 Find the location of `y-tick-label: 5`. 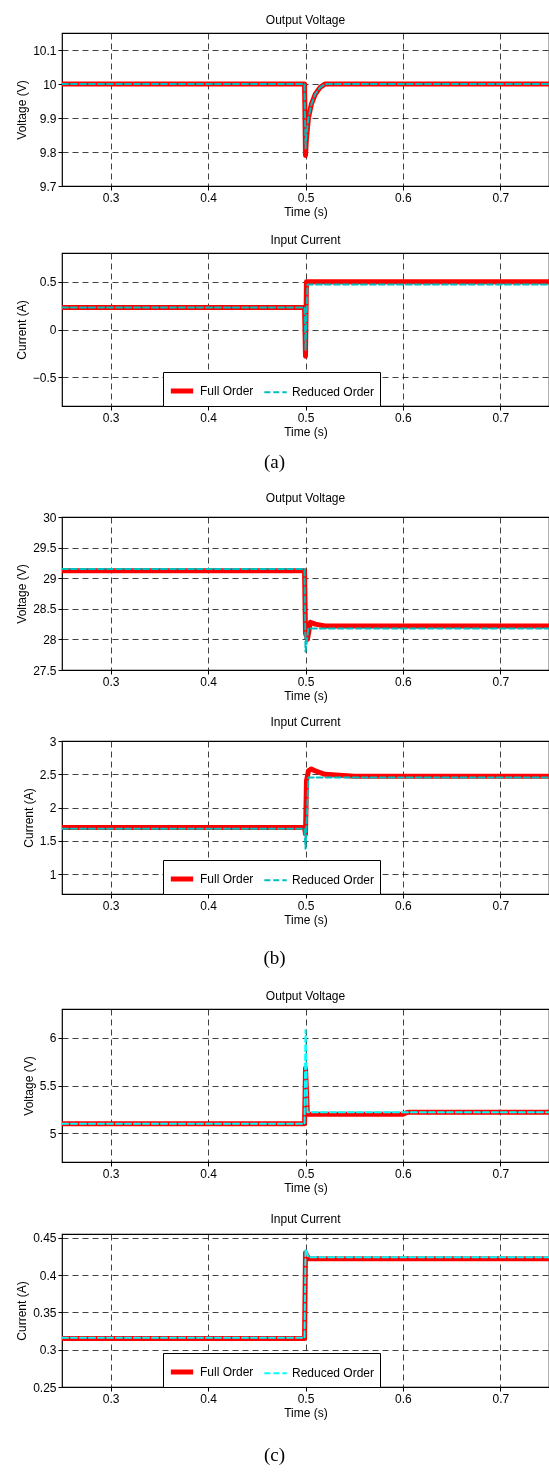

y-tick-label: 5 is located at coordinates (53, 1133).